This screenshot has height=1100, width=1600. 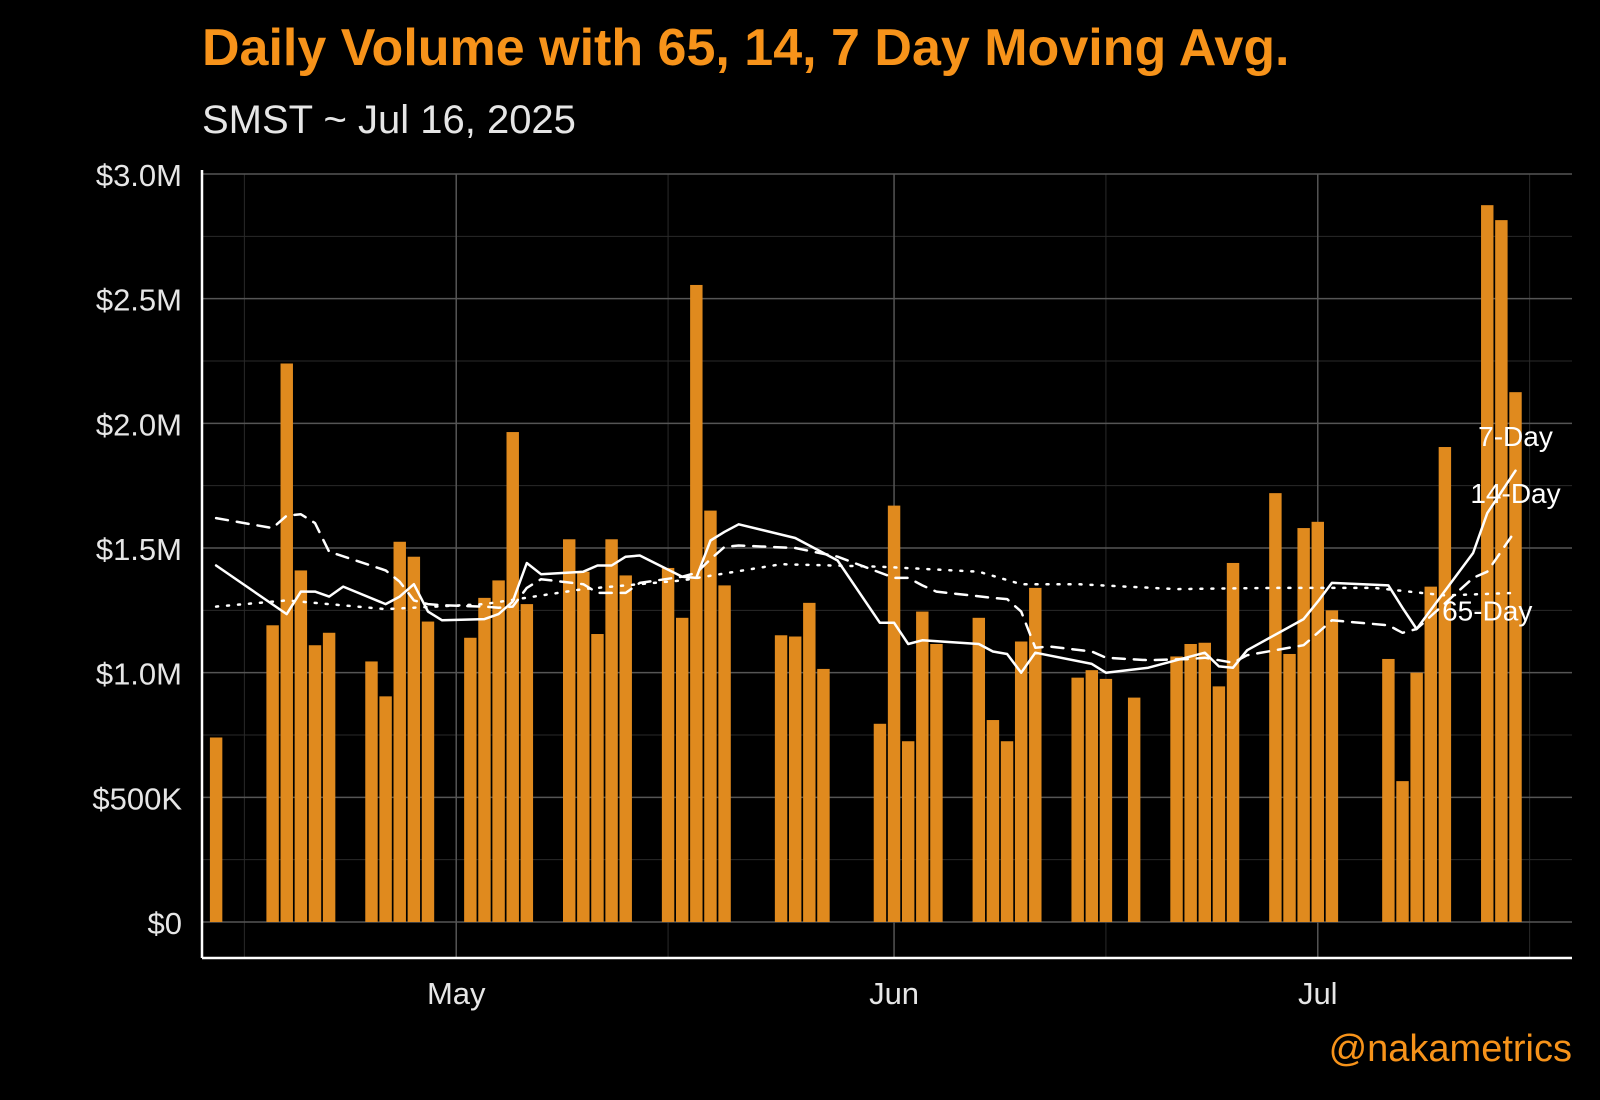 I want to click on series-label: 14-Day, so click(x=1515, y=493).